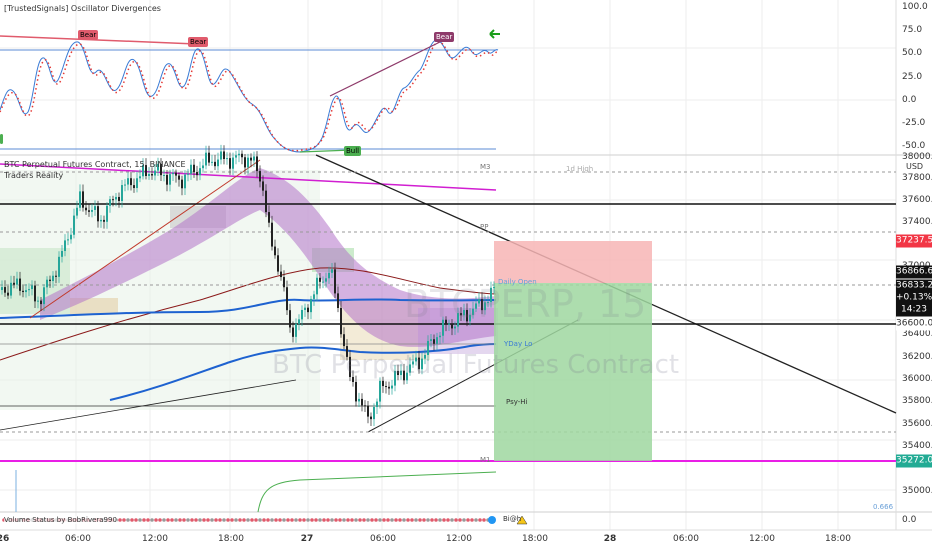 The width and height of the screenshot is (932, 550). I want to click on position-target-zone, so click(573, 262).